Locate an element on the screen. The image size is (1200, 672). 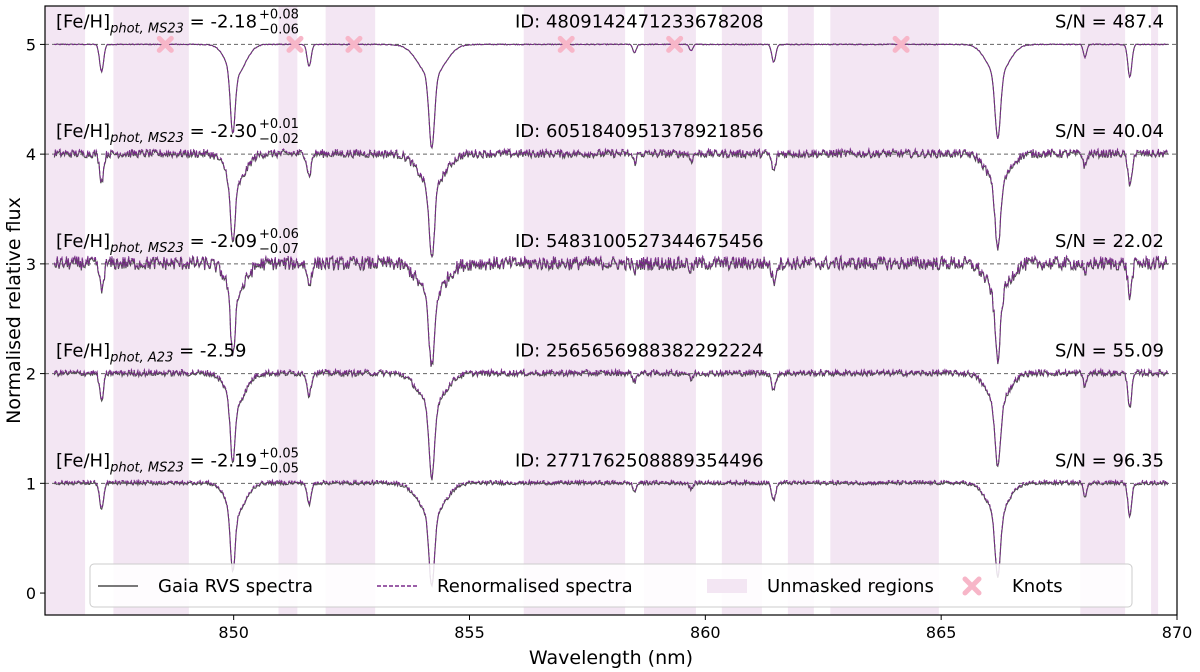
metallicity-error-down: −0.06 is located at coordinates (279, 29).